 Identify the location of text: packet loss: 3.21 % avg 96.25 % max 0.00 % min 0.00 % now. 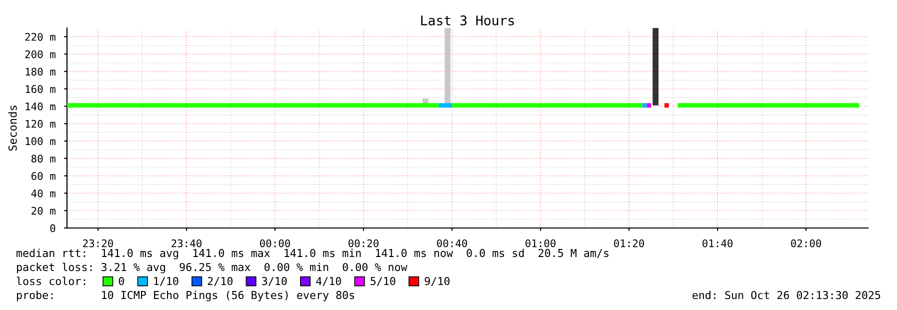
(212, 268).